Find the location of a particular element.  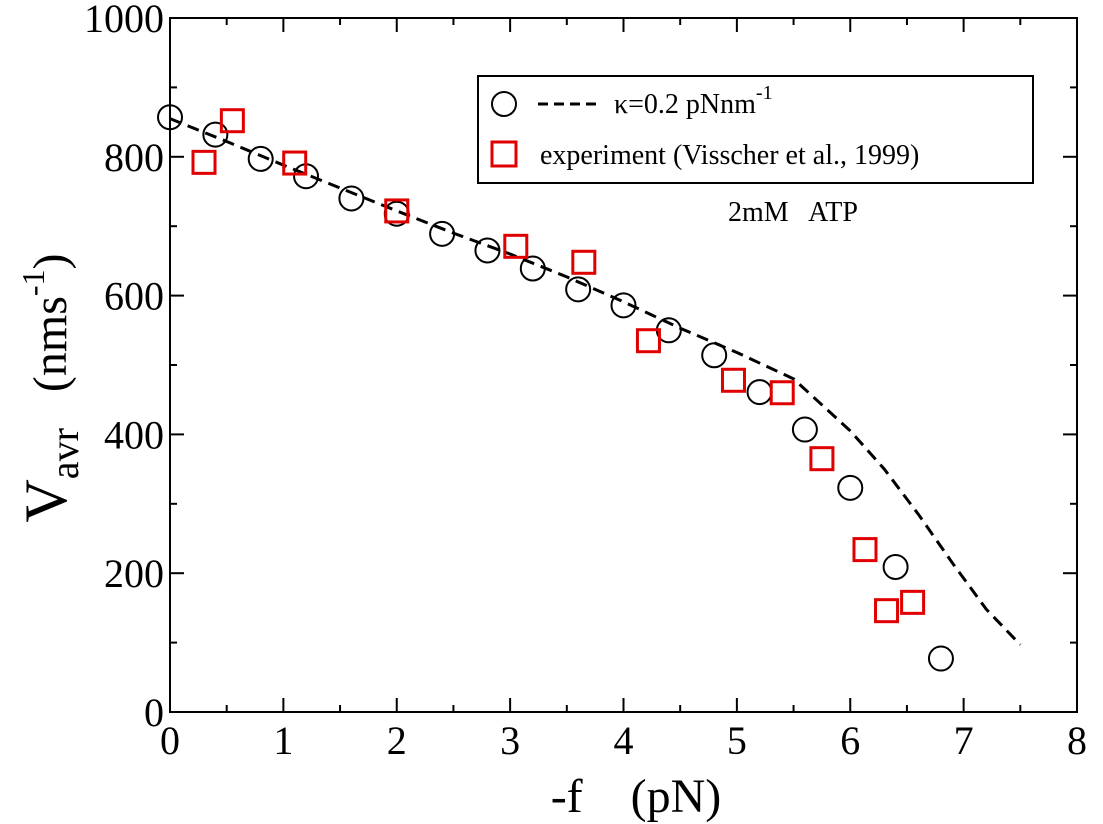

y-axis-title-main: V is located at coordinates (46, 500).